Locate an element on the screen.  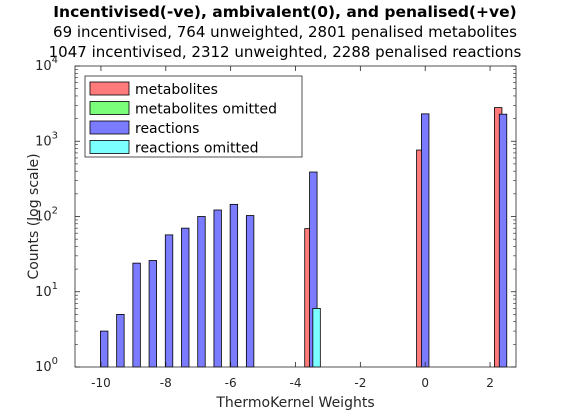
x-tick-label: -4 is located at coordinates (296, 383).